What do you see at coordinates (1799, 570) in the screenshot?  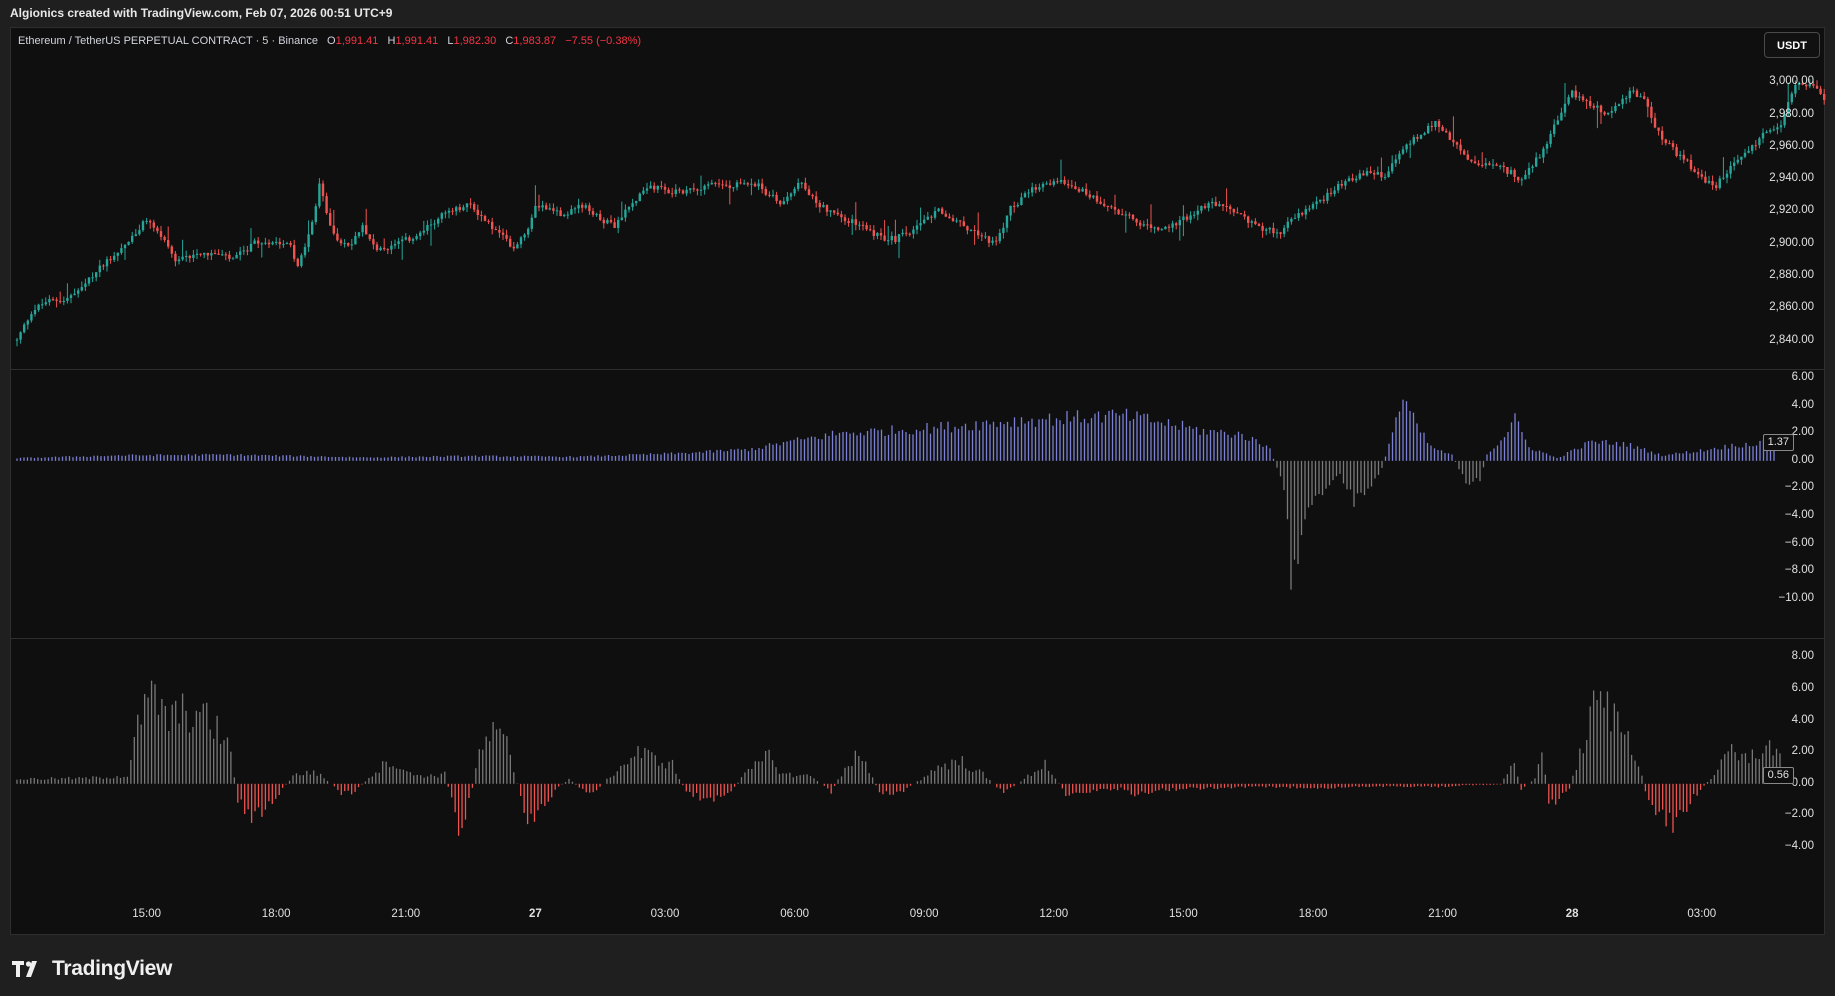 I see `indicator-y-tick: −8.00` at bounding box center [1799, 570].